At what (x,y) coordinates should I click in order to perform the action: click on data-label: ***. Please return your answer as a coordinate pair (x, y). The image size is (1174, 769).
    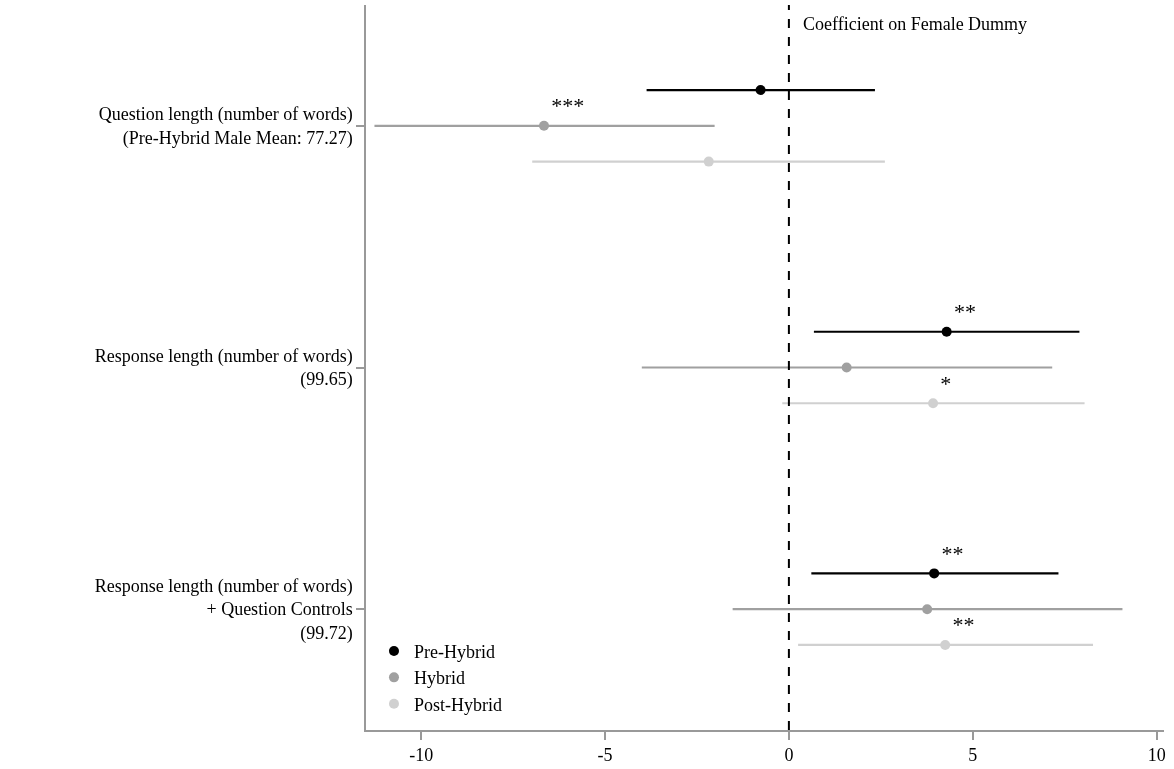
    Looking at the image, I should click on (568, 106).